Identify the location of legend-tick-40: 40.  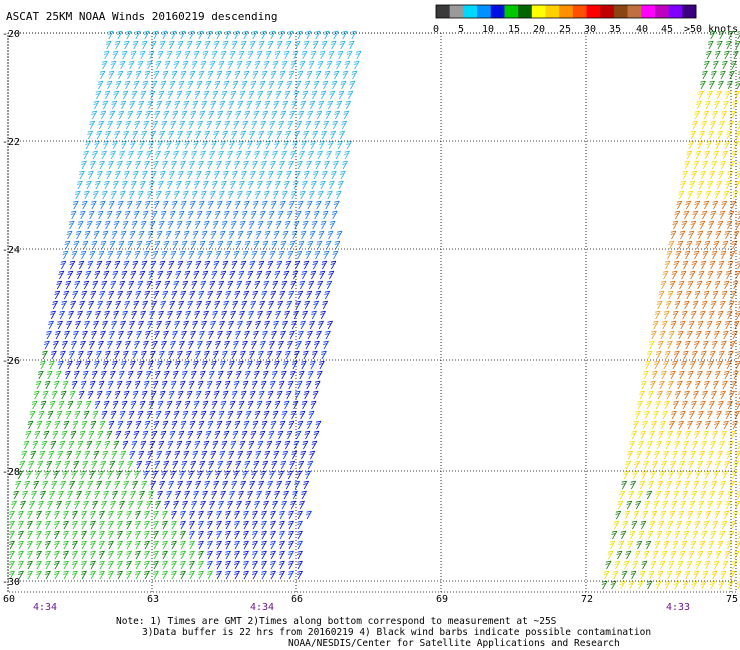
(642, 29).